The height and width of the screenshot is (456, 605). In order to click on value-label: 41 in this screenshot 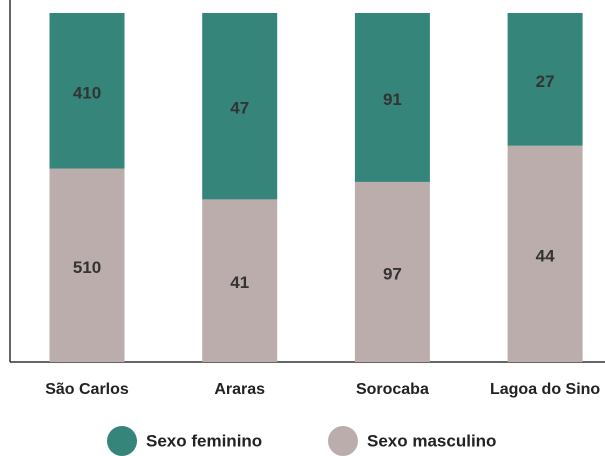, I will do `click(239, 282)`.